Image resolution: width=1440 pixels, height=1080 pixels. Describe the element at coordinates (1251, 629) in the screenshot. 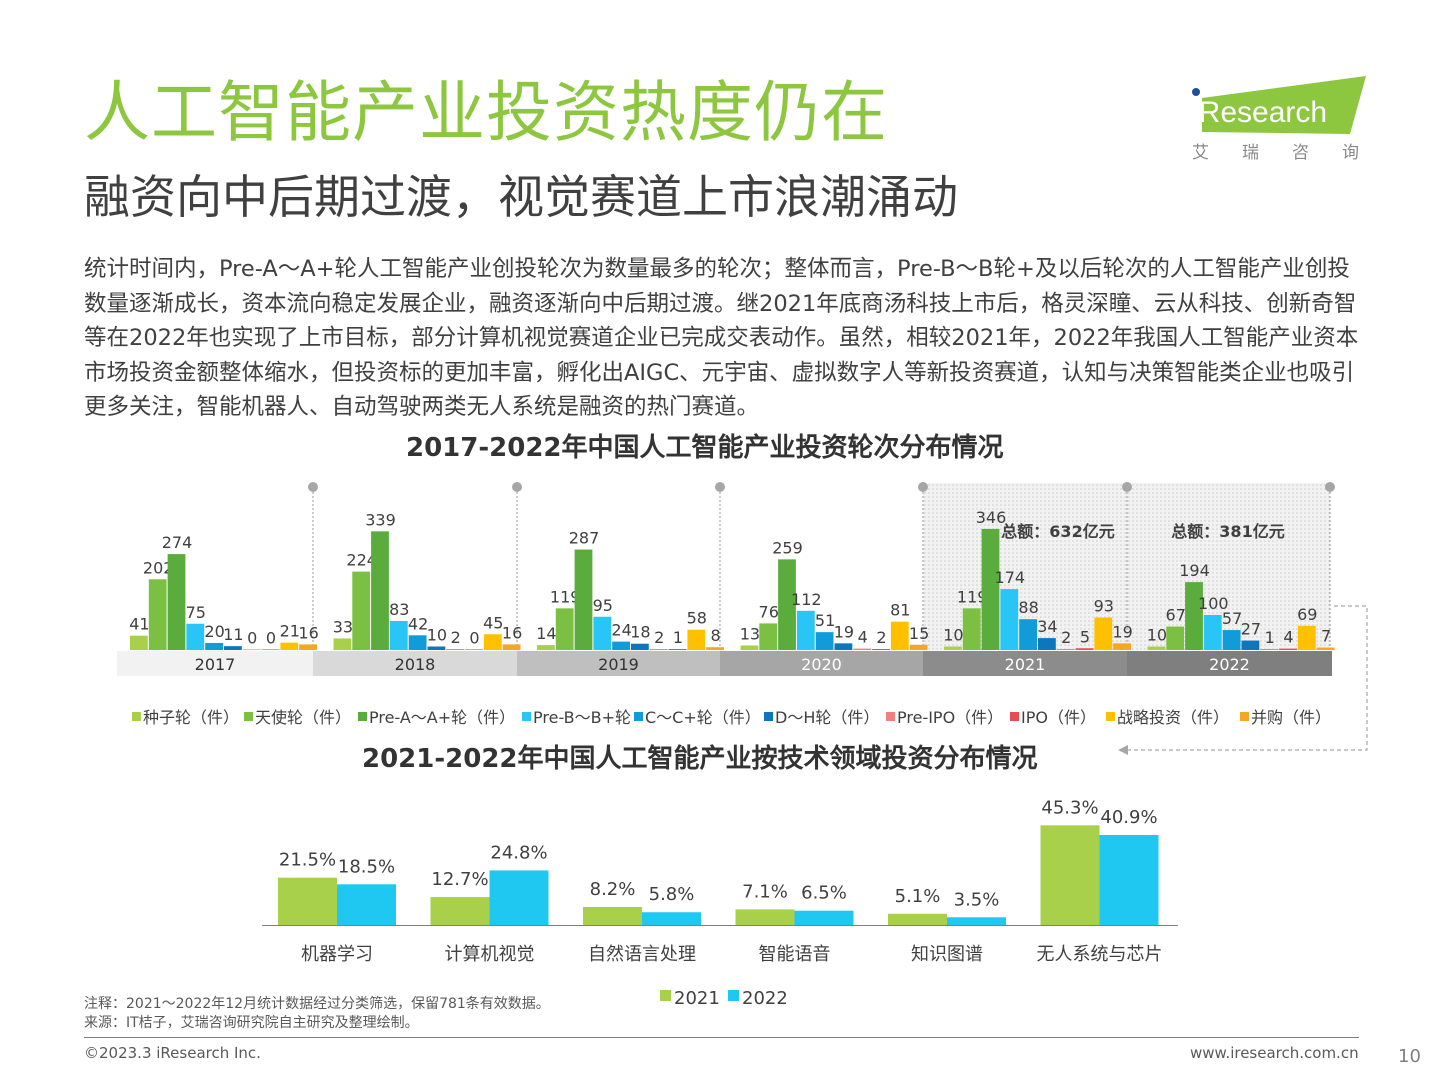

I see `bar-label-2022-5: 27` at that location.